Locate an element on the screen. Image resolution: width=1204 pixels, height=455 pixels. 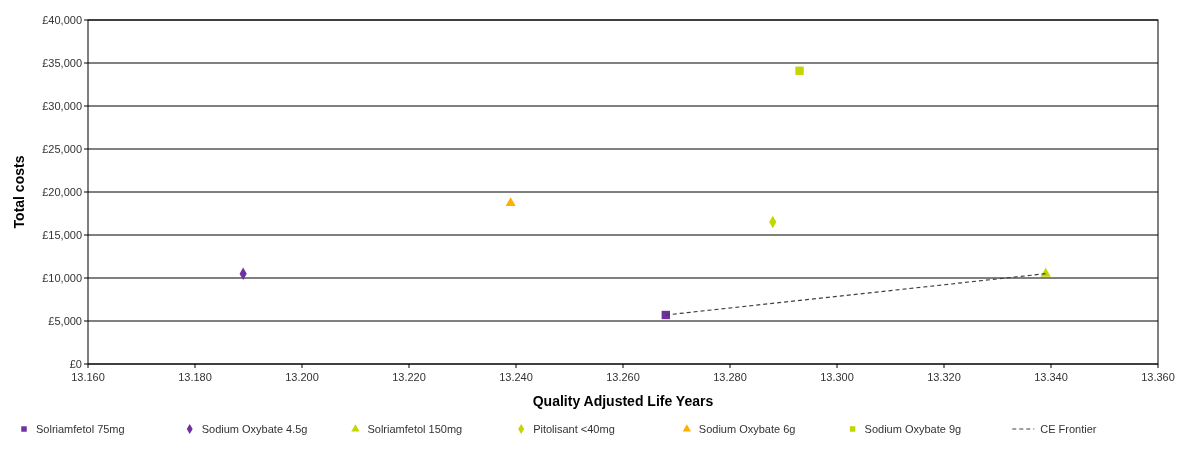
x-tick-label: 13.320 is located at coordinates (944, 377).